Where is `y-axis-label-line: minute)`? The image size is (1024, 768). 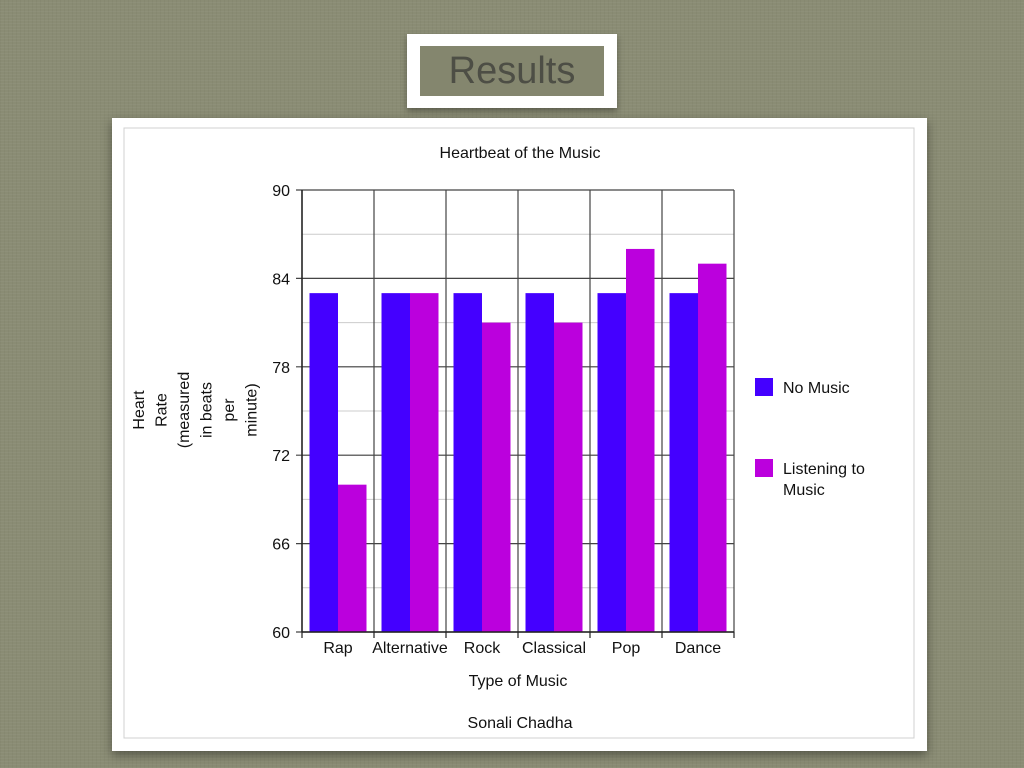
y-axis-label-line: minute) is located at coordinates (252, 409).